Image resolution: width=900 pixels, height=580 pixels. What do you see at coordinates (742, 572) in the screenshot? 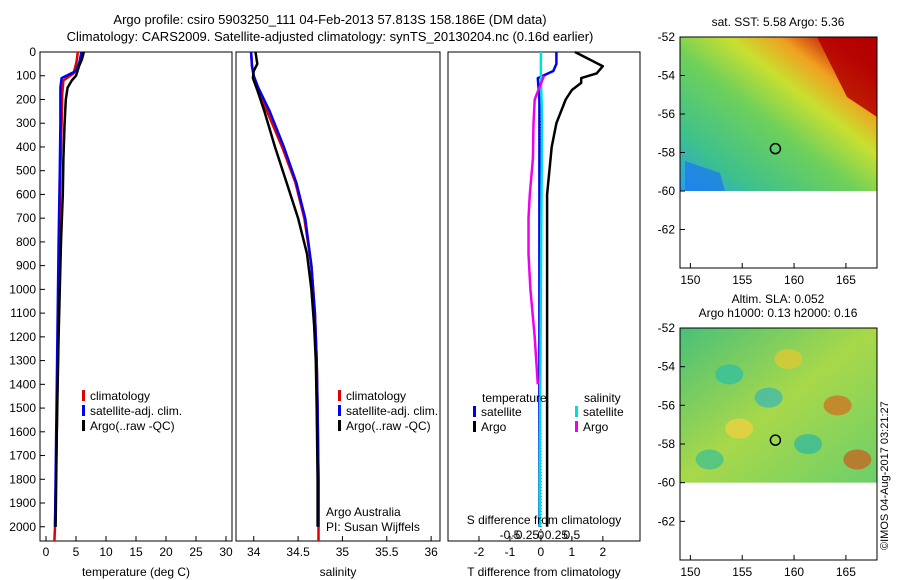
I see `map-x-tick-label: 155` at bounding box center [742, 572].